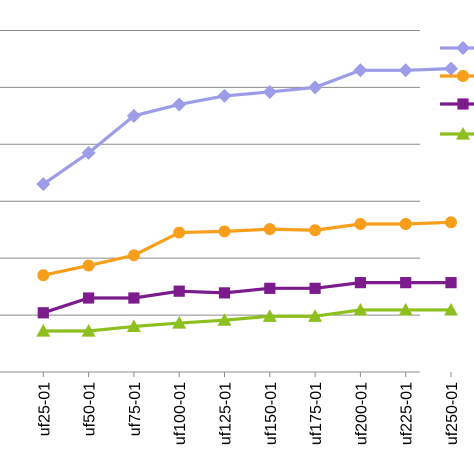 This screenshot has width=474, height=474. I want to click on x-tick-label: uf225-01, so click(407, 413).